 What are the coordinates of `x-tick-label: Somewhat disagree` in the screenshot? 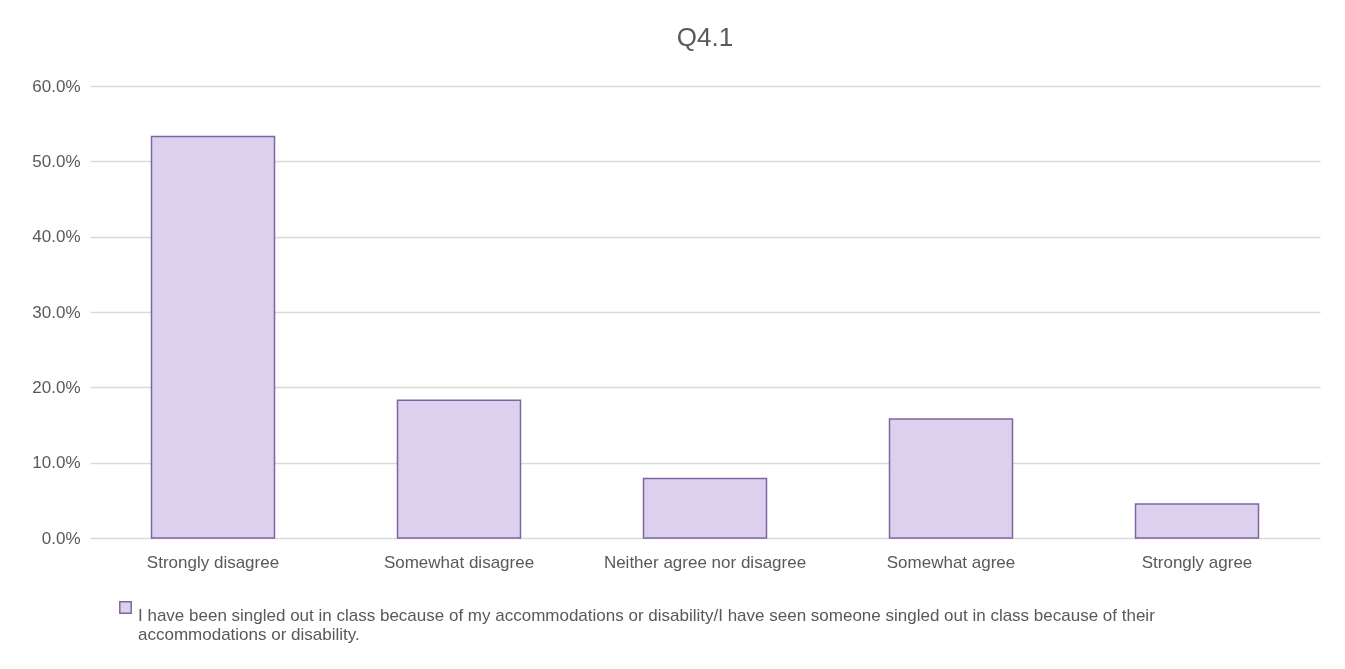 It's located at (459, 562).